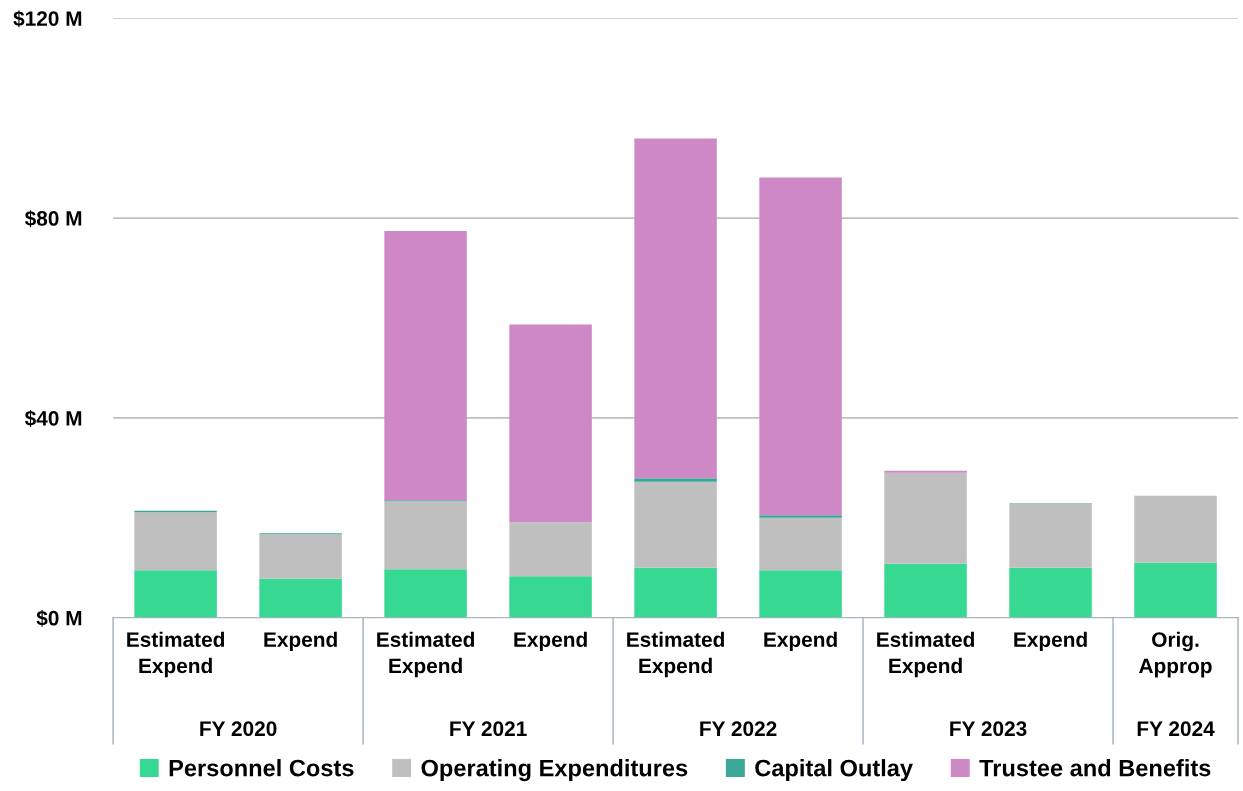 The width and height of the screenshot is (1243, 791). Describe the element at coordinates (59, 618) in the screenshot. I see `y-tick-label: $0 M` at that location.